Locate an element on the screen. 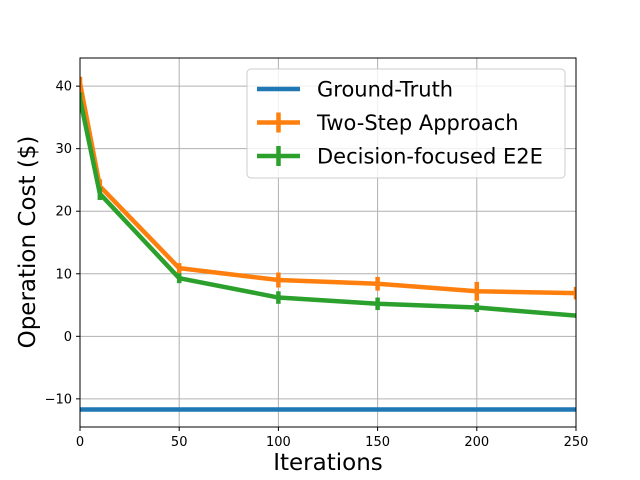 The height and width of the screenshot is (480, 640). x-tick-label: 200 is located at coordinates (476, 442).